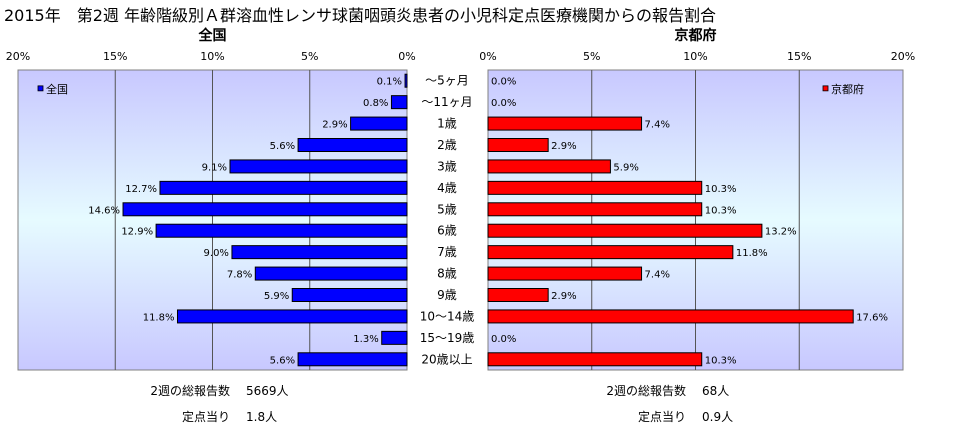 This screenshot has height=429, width=968. What do you see at coordinates (718, 417) in the screenshot?
I see `kyoto-per-site-value: 0.9人` at bounding box center [718, 417].